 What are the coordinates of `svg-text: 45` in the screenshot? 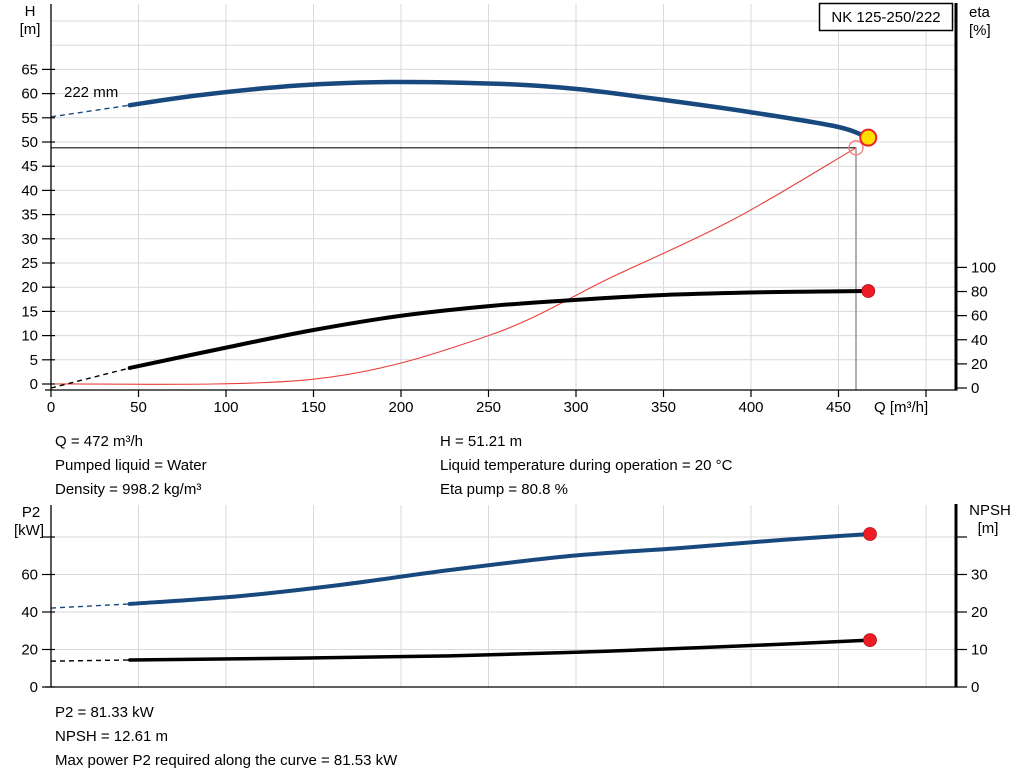 It's located at (29, 166).